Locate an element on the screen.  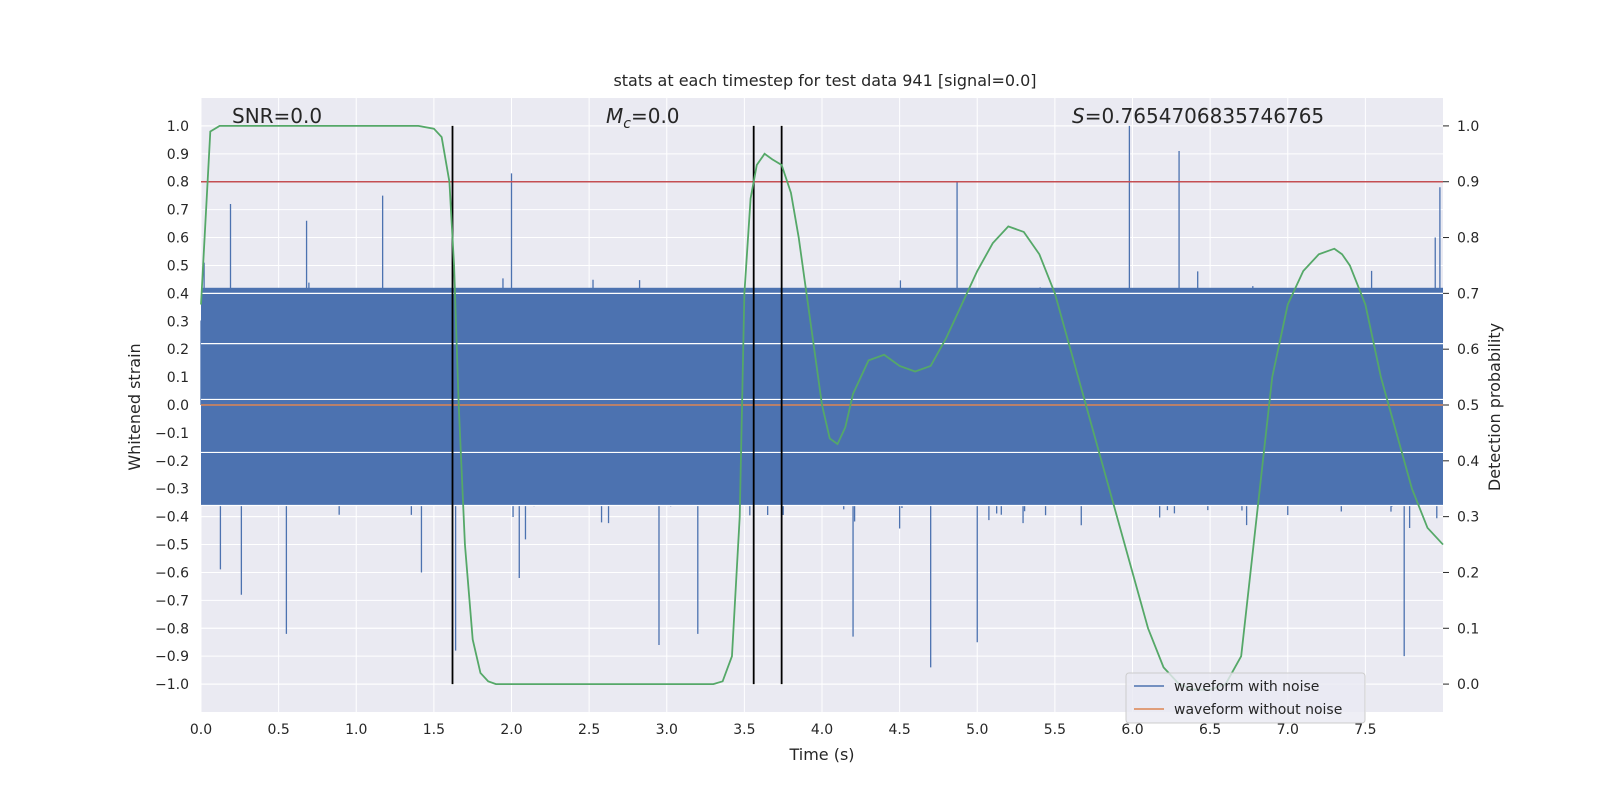
x-tick-label: 1.5 is located at coordinates (434, 730).